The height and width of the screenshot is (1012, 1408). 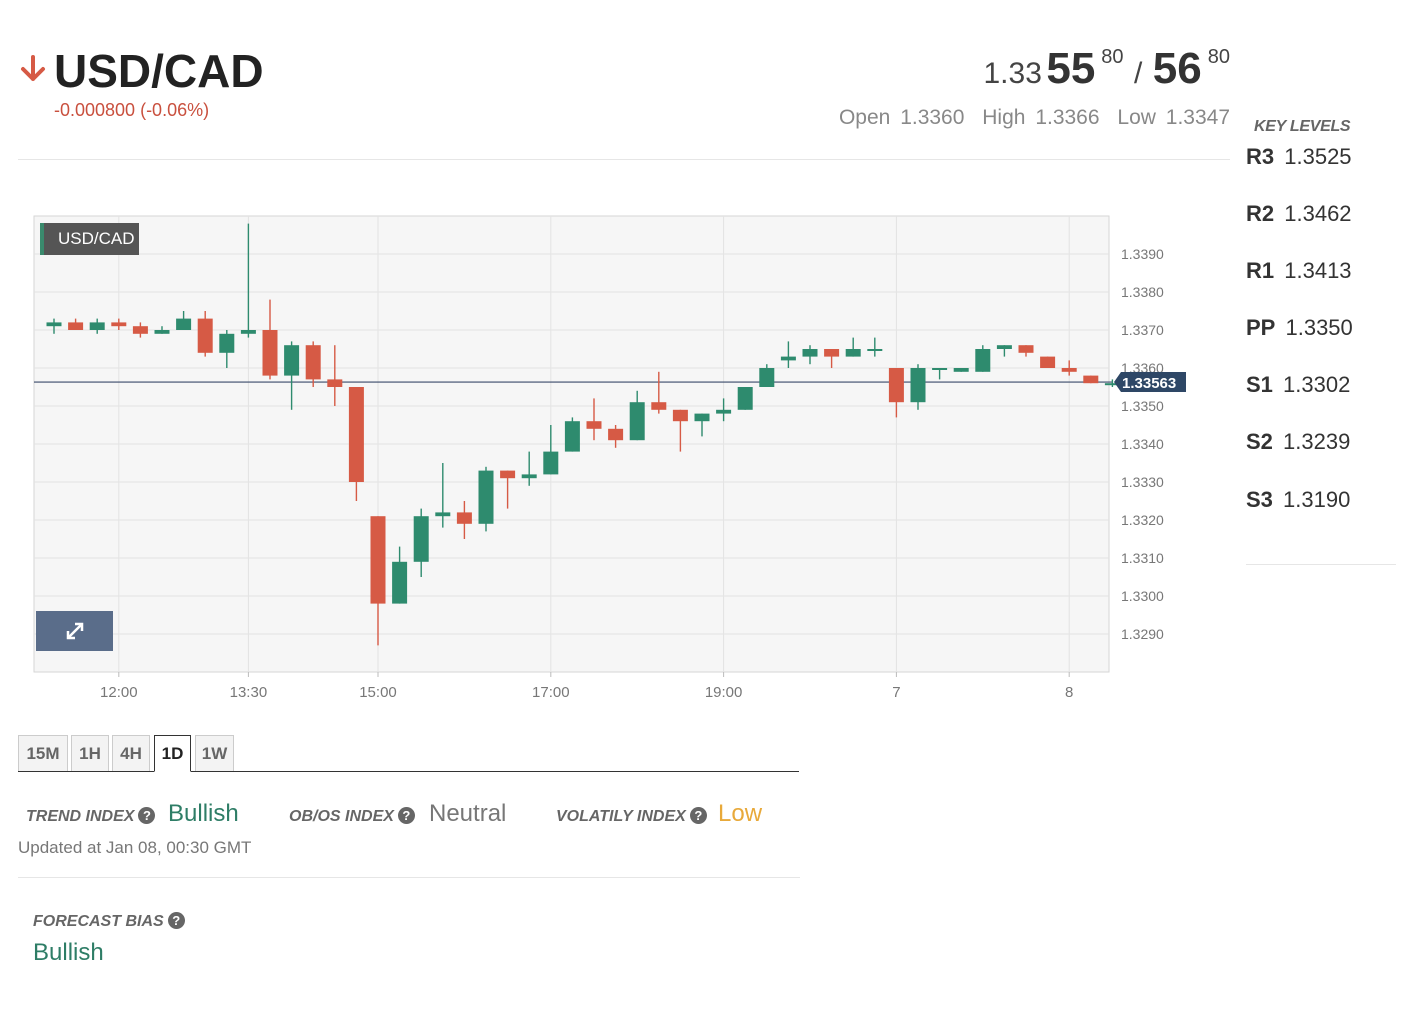 What do you see at coordinates (896, 692) in the screenshot?
I see `x-tick-label: 7` at bounding box center [896, 692].